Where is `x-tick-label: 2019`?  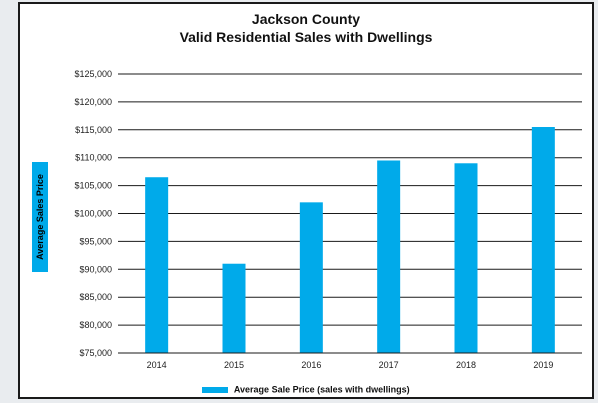 x-tick-label: 2019 is located at coordinates (543, 365).